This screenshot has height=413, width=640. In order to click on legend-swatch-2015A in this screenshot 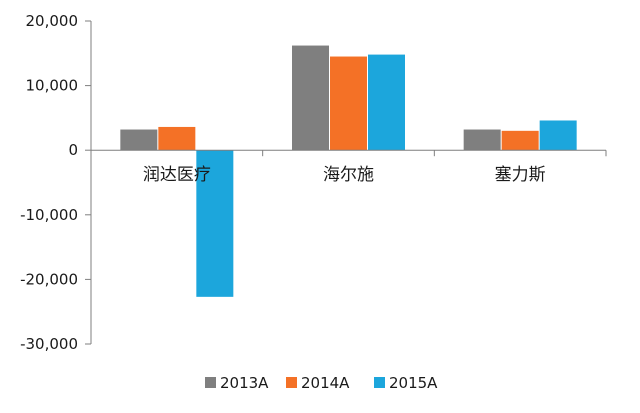, I will do `click(379, 382)`.